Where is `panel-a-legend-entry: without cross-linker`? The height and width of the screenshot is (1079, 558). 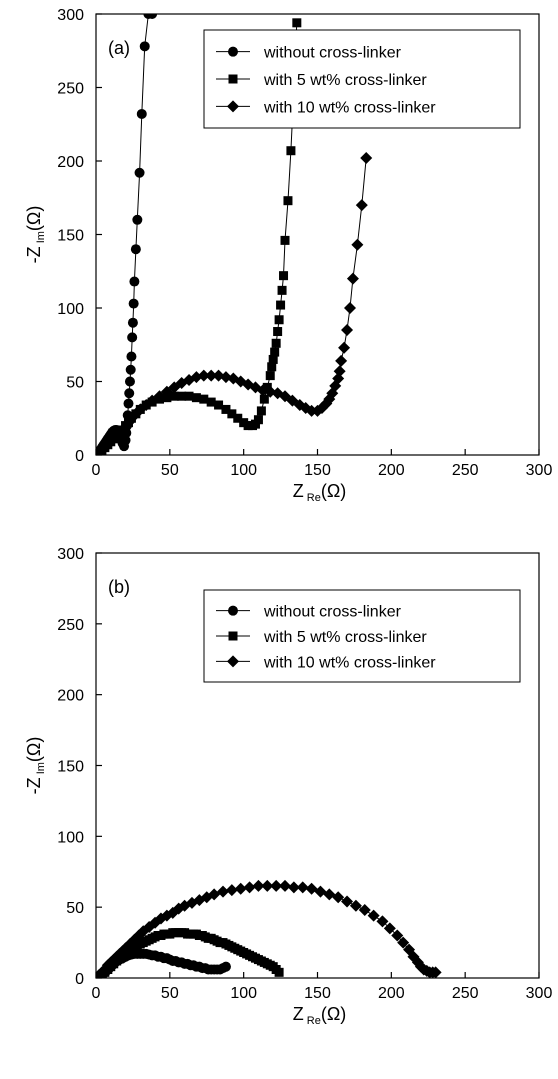 panel-a-legend-entry: without cross-linker is located at coordinates (332, 53).